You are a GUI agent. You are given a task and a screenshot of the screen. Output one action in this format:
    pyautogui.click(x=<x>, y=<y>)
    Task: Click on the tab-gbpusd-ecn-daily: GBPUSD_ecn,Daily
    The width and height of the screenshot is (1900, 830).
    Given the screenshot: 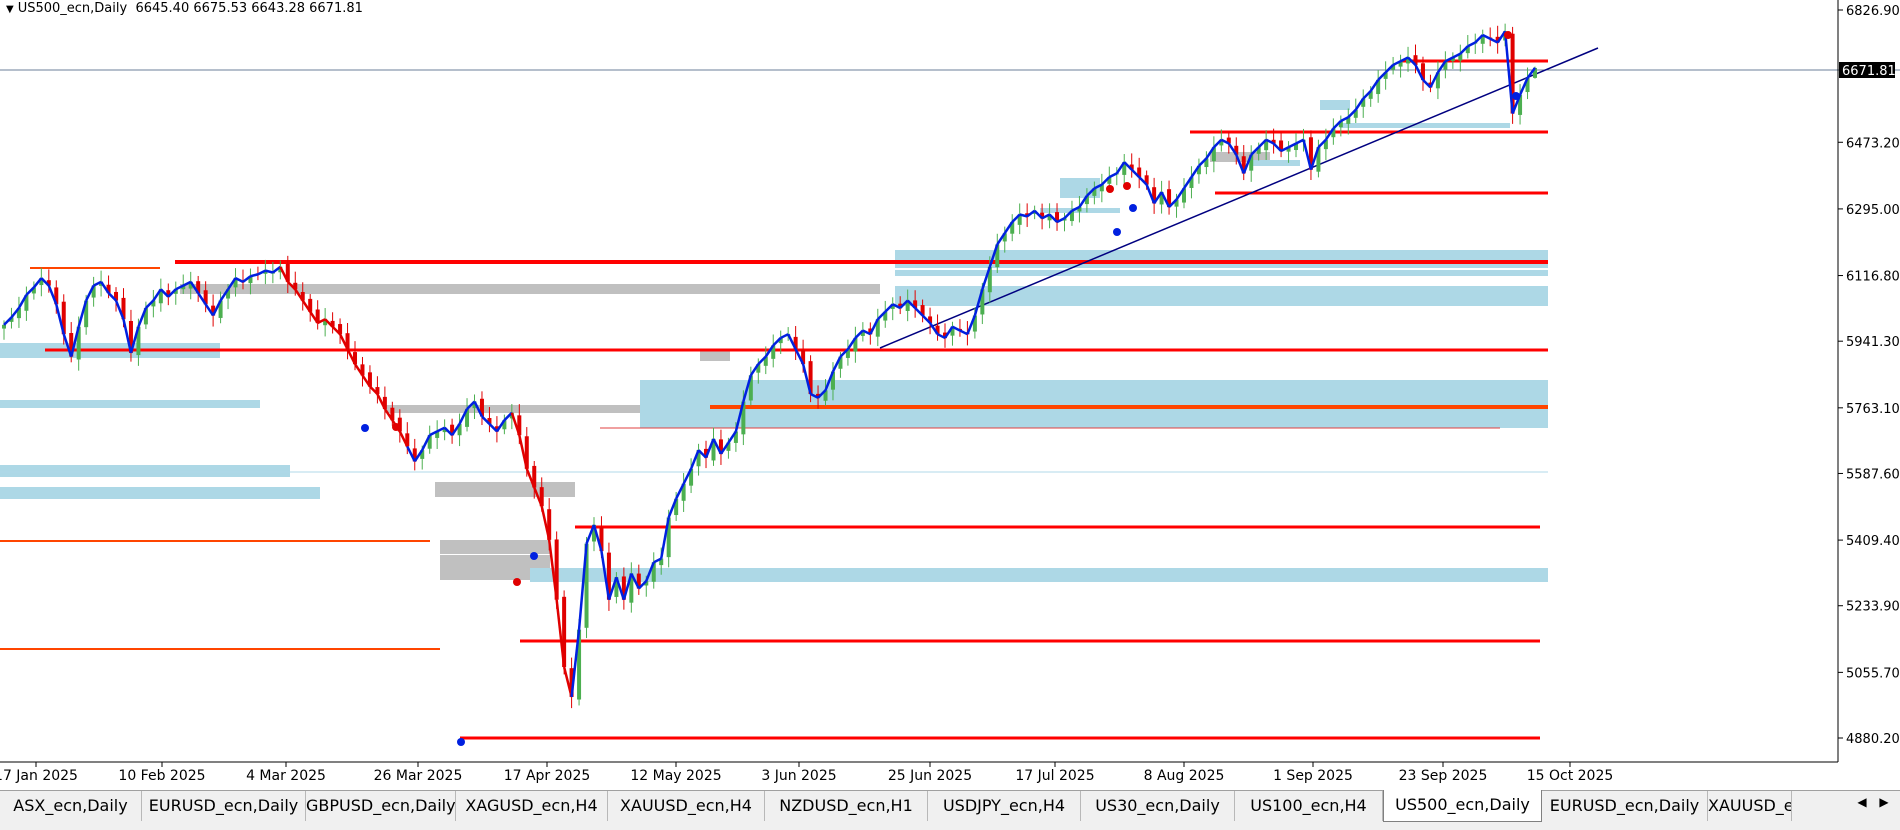 What is the action you would take?
    pyautogui.click(x=381, y=806)
    